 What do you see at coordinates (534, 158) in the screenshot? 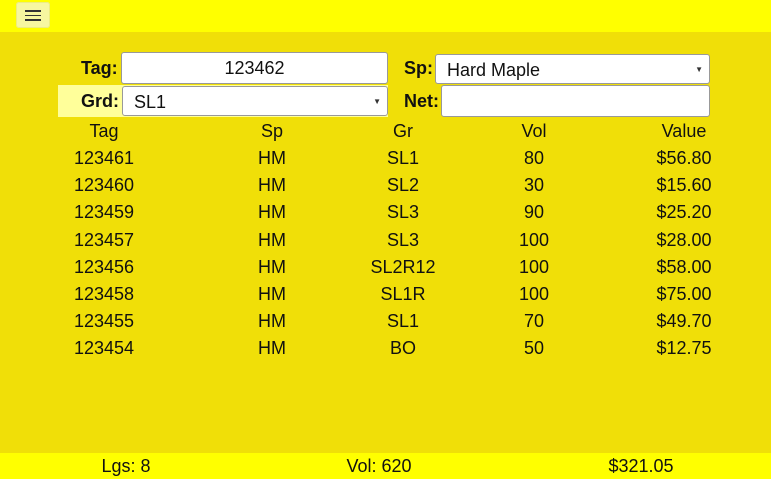
I see `cell-volume: 80` at bounding box center [534, 158].